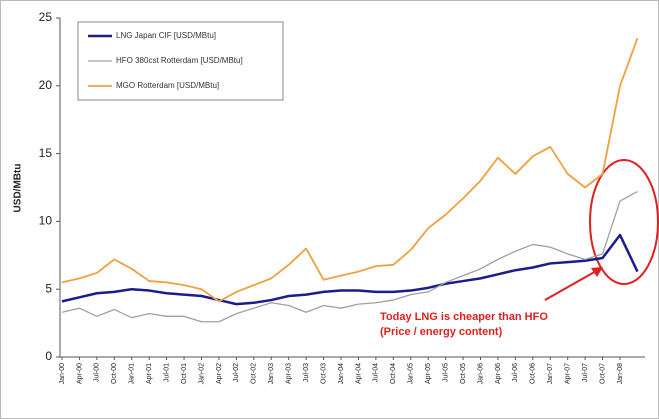  Describe the element at coordinates (498, 373) in the screenshot. I see `x-tick-label: Apr-06` at that location.